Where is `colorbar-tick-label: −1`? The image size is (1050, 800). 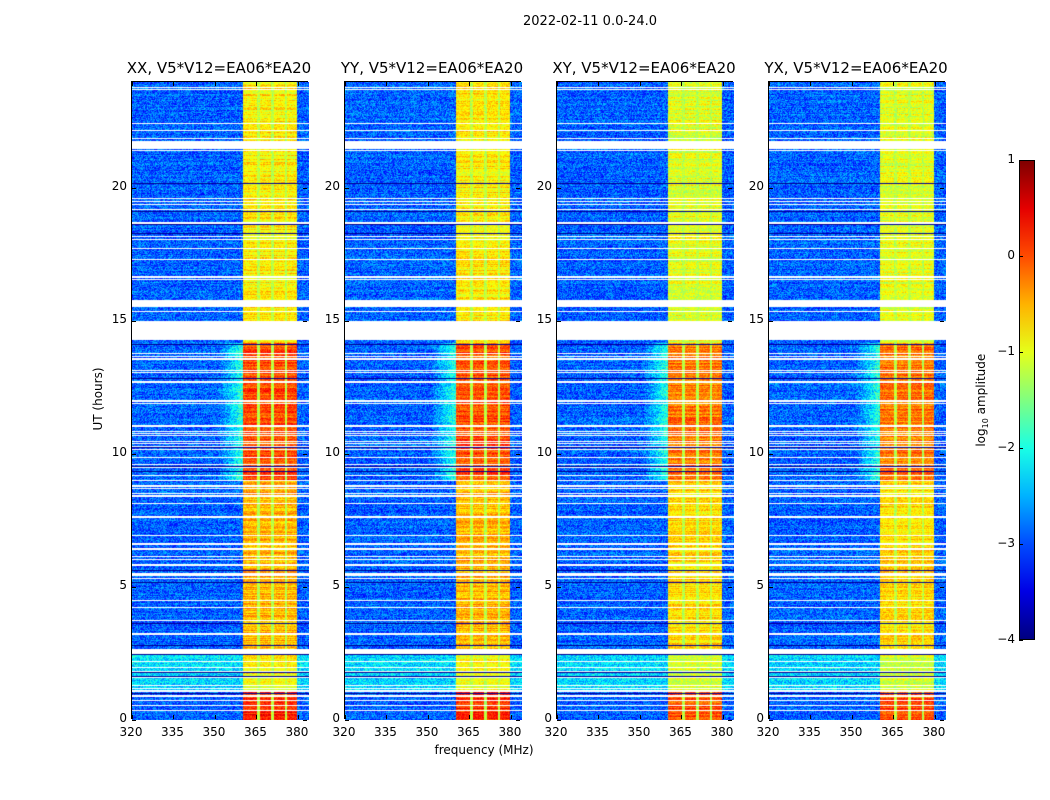 colorbar-tick-label: −1 is located at coordinates (1006, 351).